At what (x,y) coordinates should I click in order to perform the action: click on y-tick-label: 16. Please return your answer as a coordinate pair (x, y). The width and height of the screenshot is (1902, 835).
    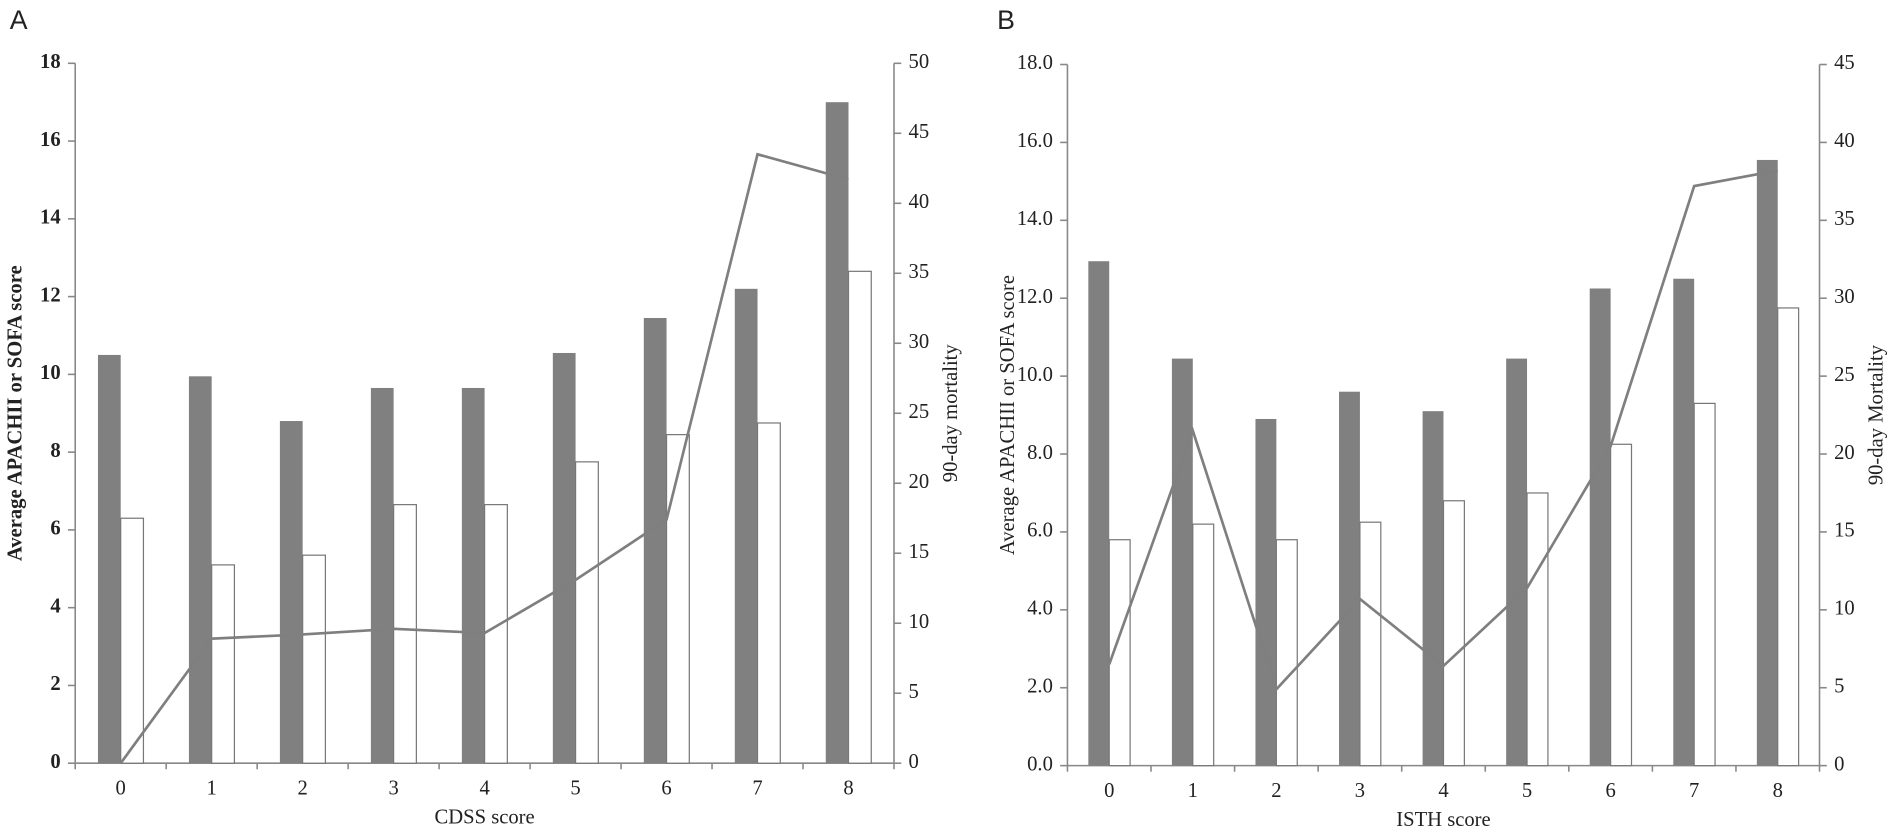
    Looking at the image, I should click on (50, 140).